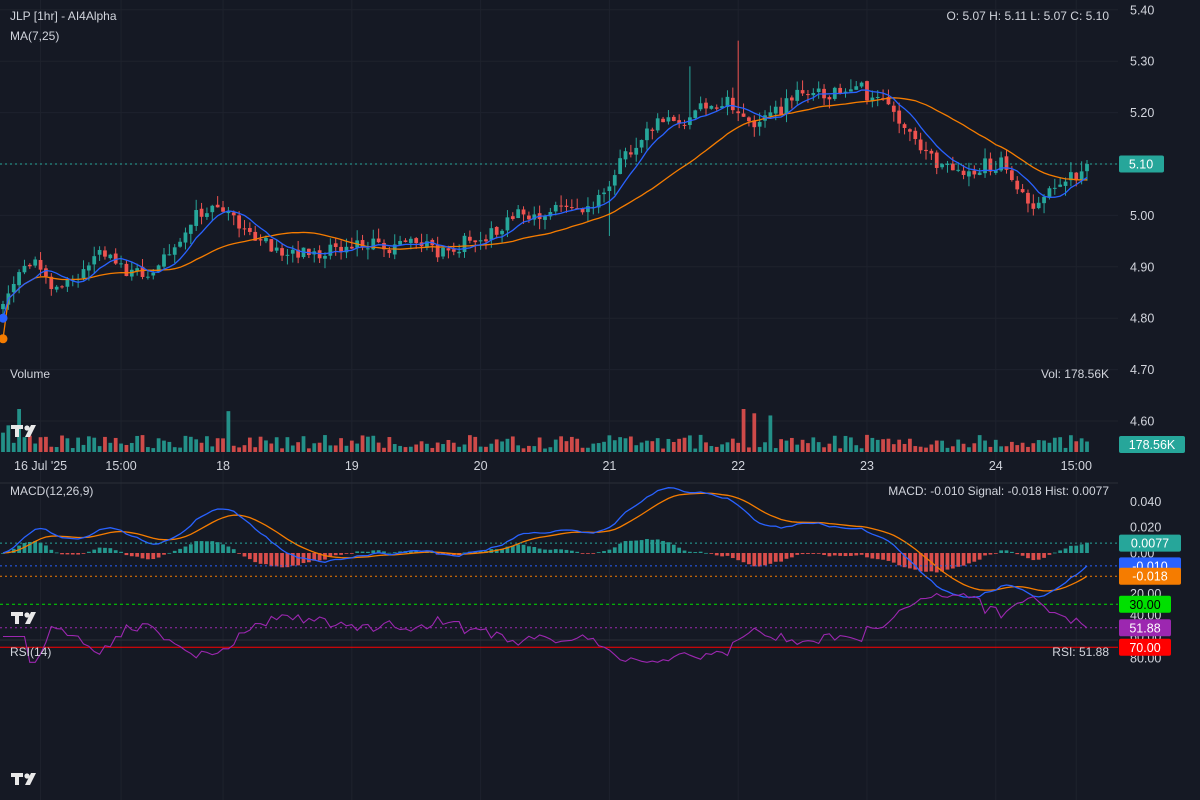 The image size is (1200, 800). What do you see at coordinates (1150, 544) in the screenshot?
I see `svg-text: 0.0077` at bounding box center [1150, 544].